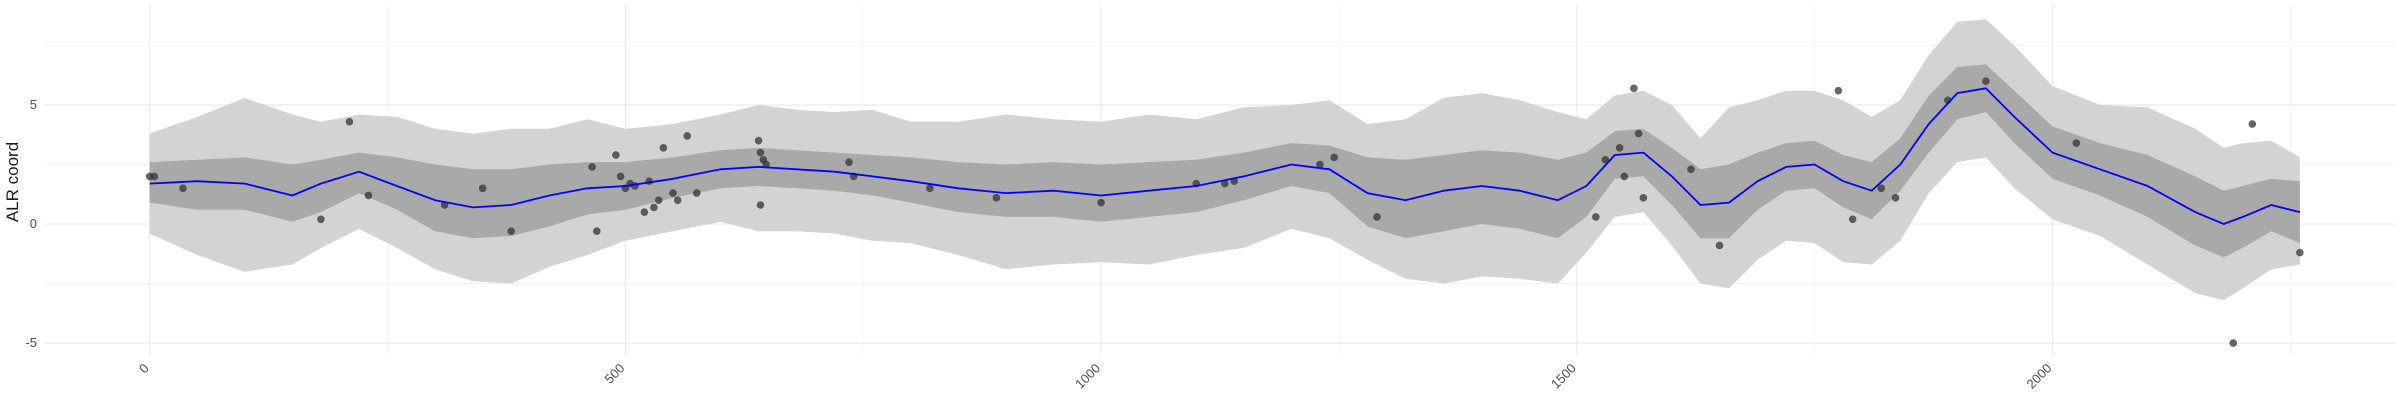 This screenshot has height=400, width=2400. What do you see at coordinates (33, 104) in the screenshot?
I see `y-tick-label: 5` at bounding box center [33, 104].